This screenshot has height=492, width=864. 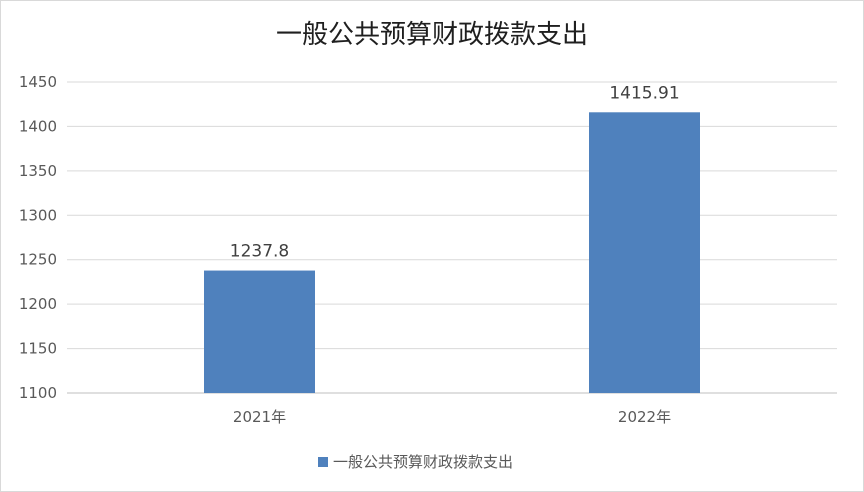 What do you see at coordinates (38, 237) in the screenshot?
I see `y-axis-tick-labels: 1100 1150 1200 1250 1300 1350 1400 1450` at bounding box center [38, 237].